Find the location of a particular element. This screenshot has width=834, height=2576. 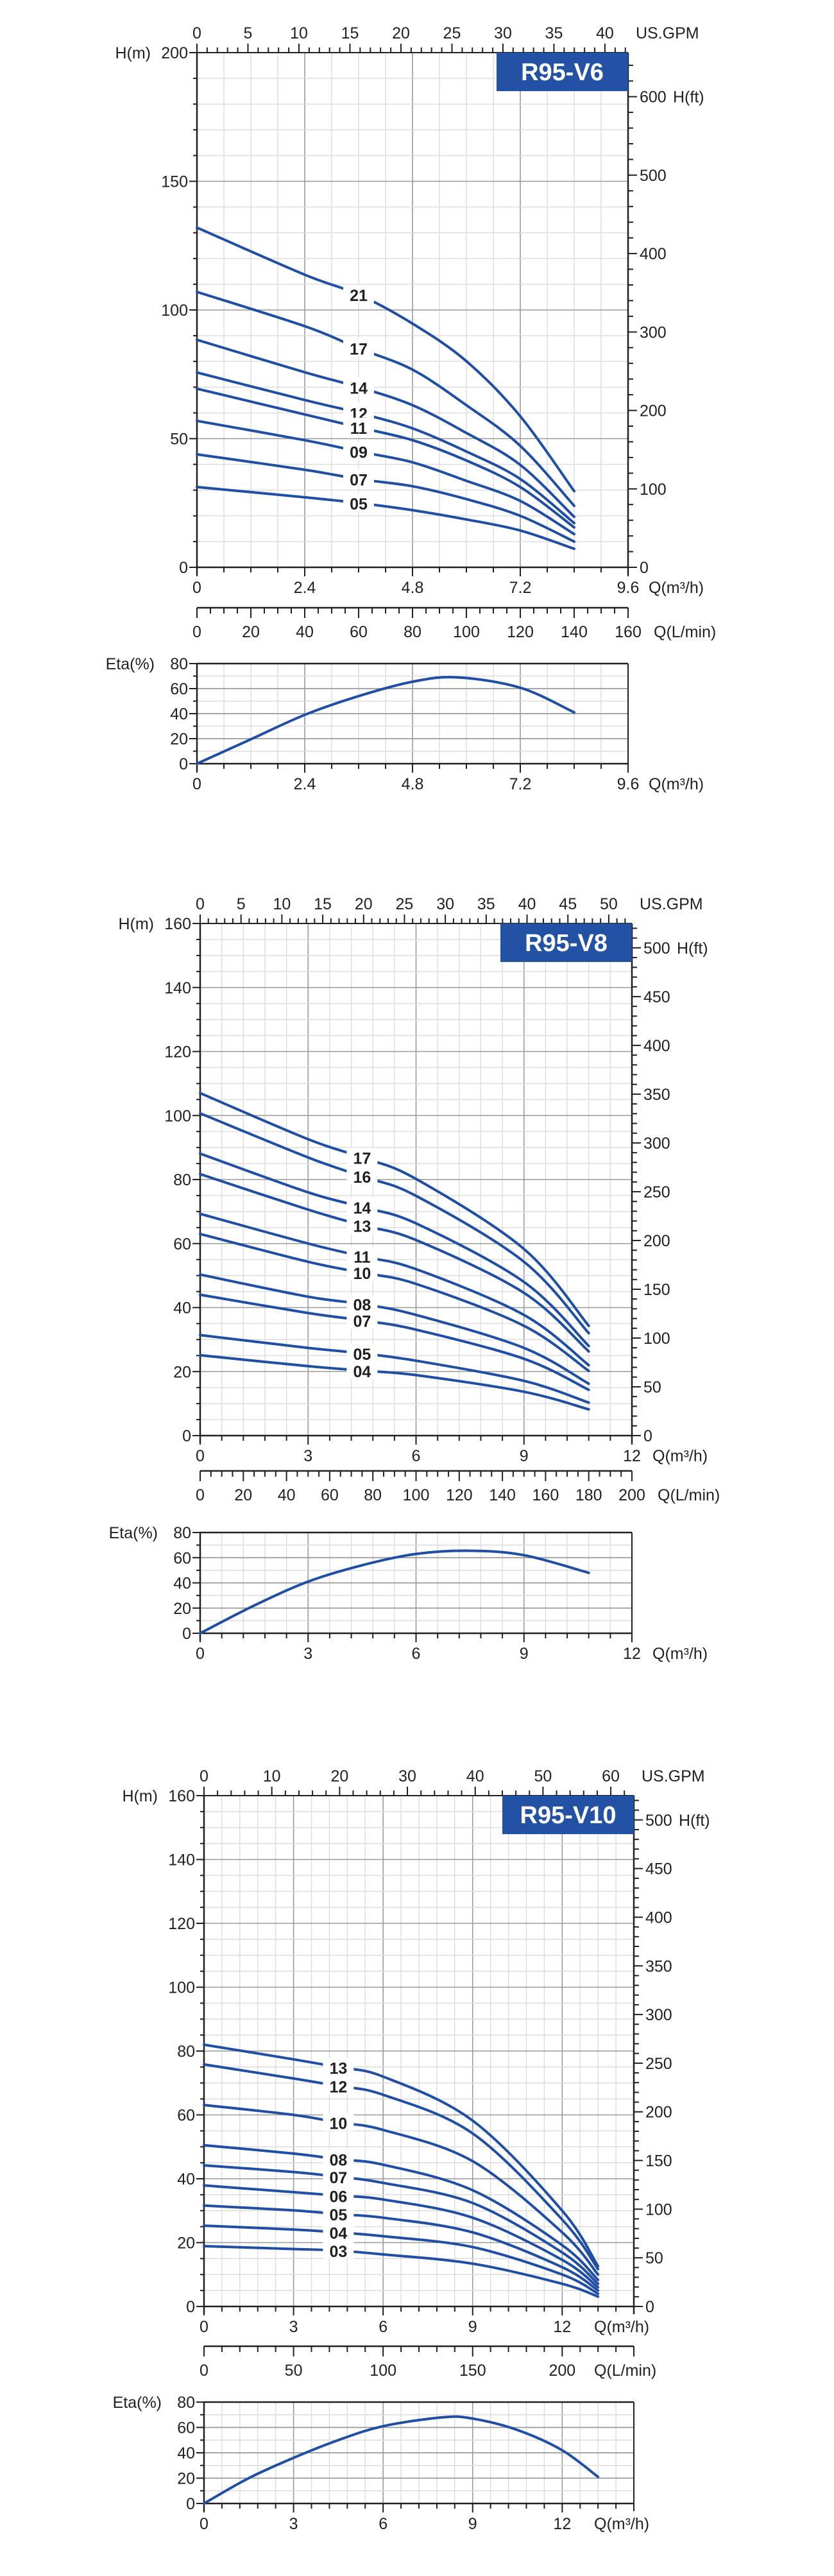

head-grid is located at coordinates (412, 310).